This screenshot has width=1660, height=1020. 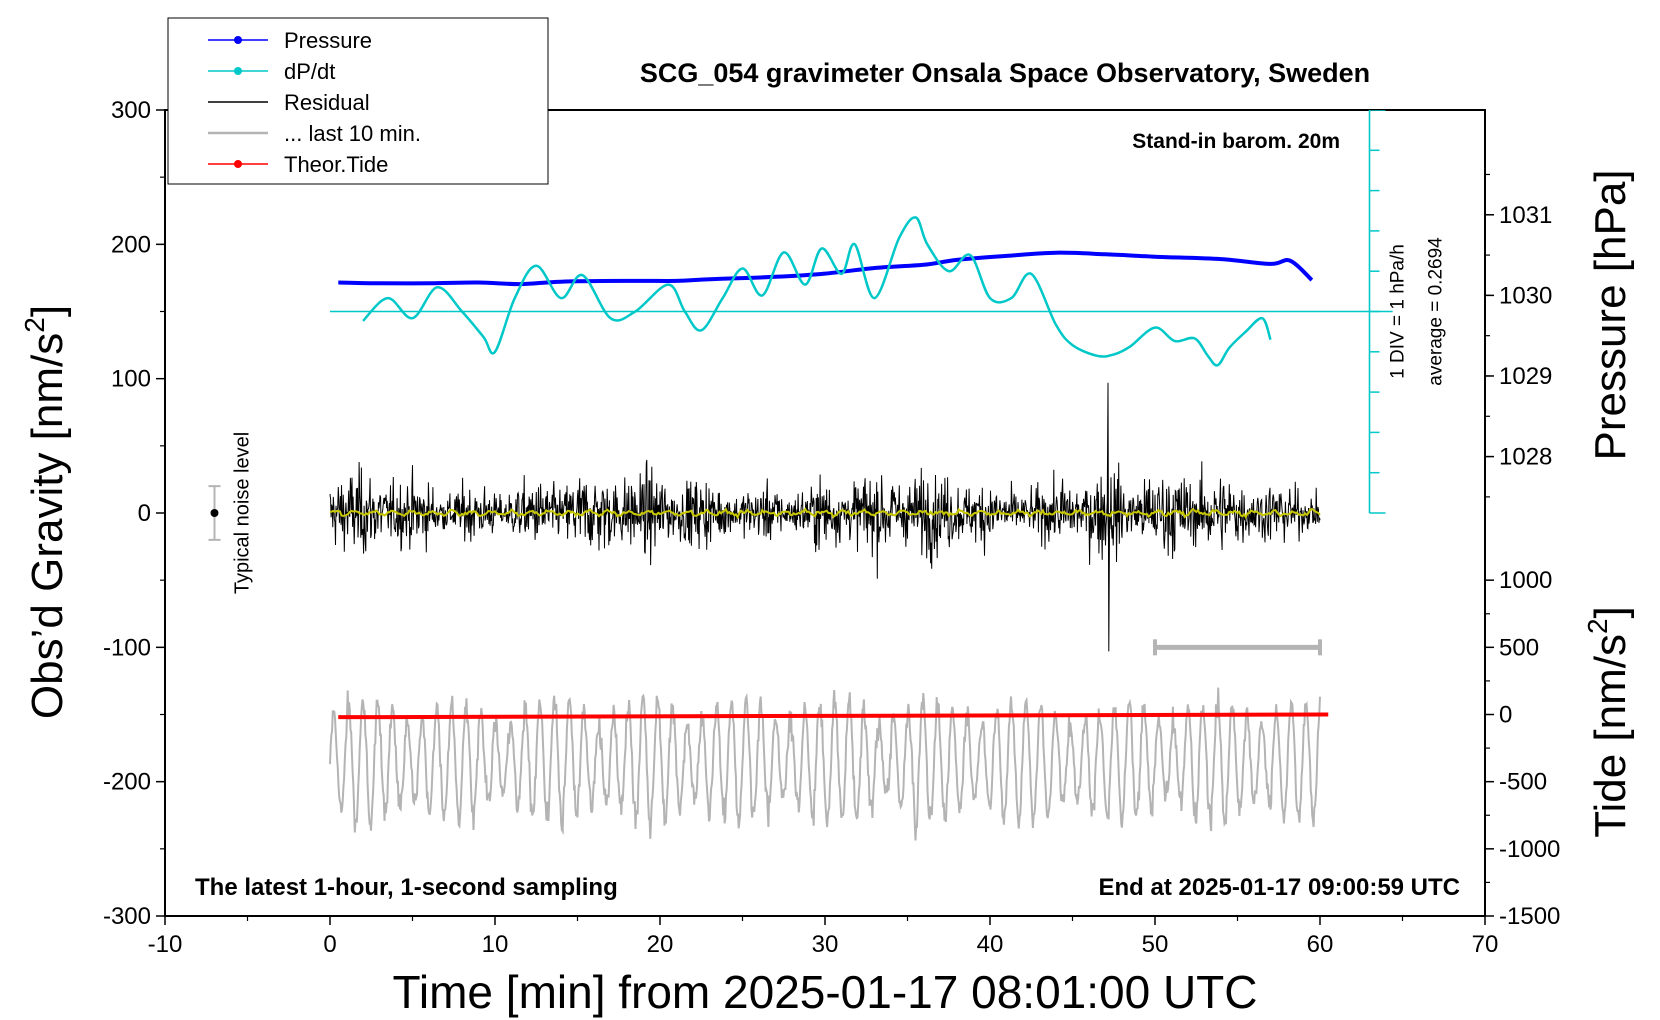 I want to click on y-tick-label: 0, so click(x=144, y=513).